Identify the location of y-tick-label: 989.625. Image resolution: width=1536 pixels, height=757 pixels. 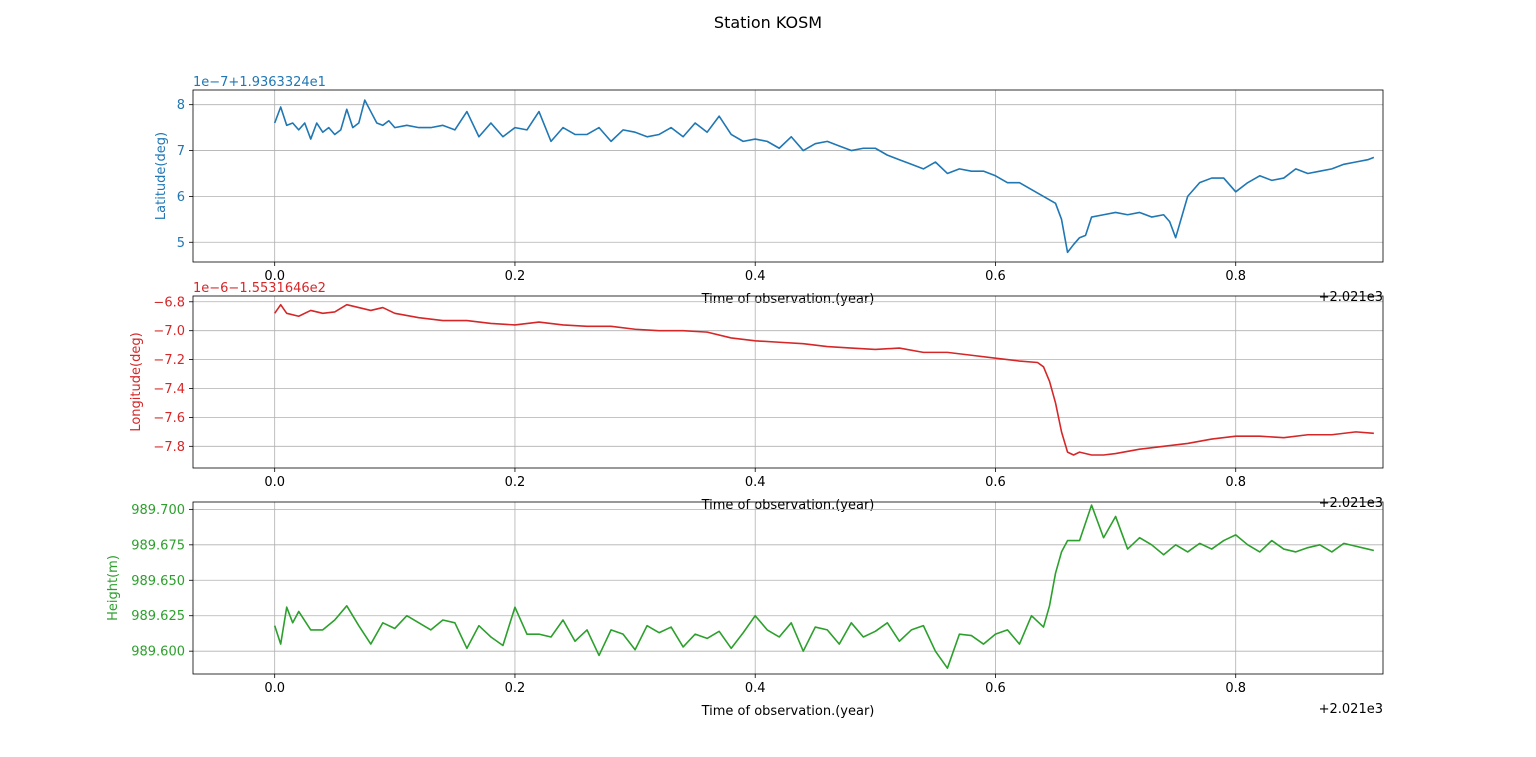
(158, 616).